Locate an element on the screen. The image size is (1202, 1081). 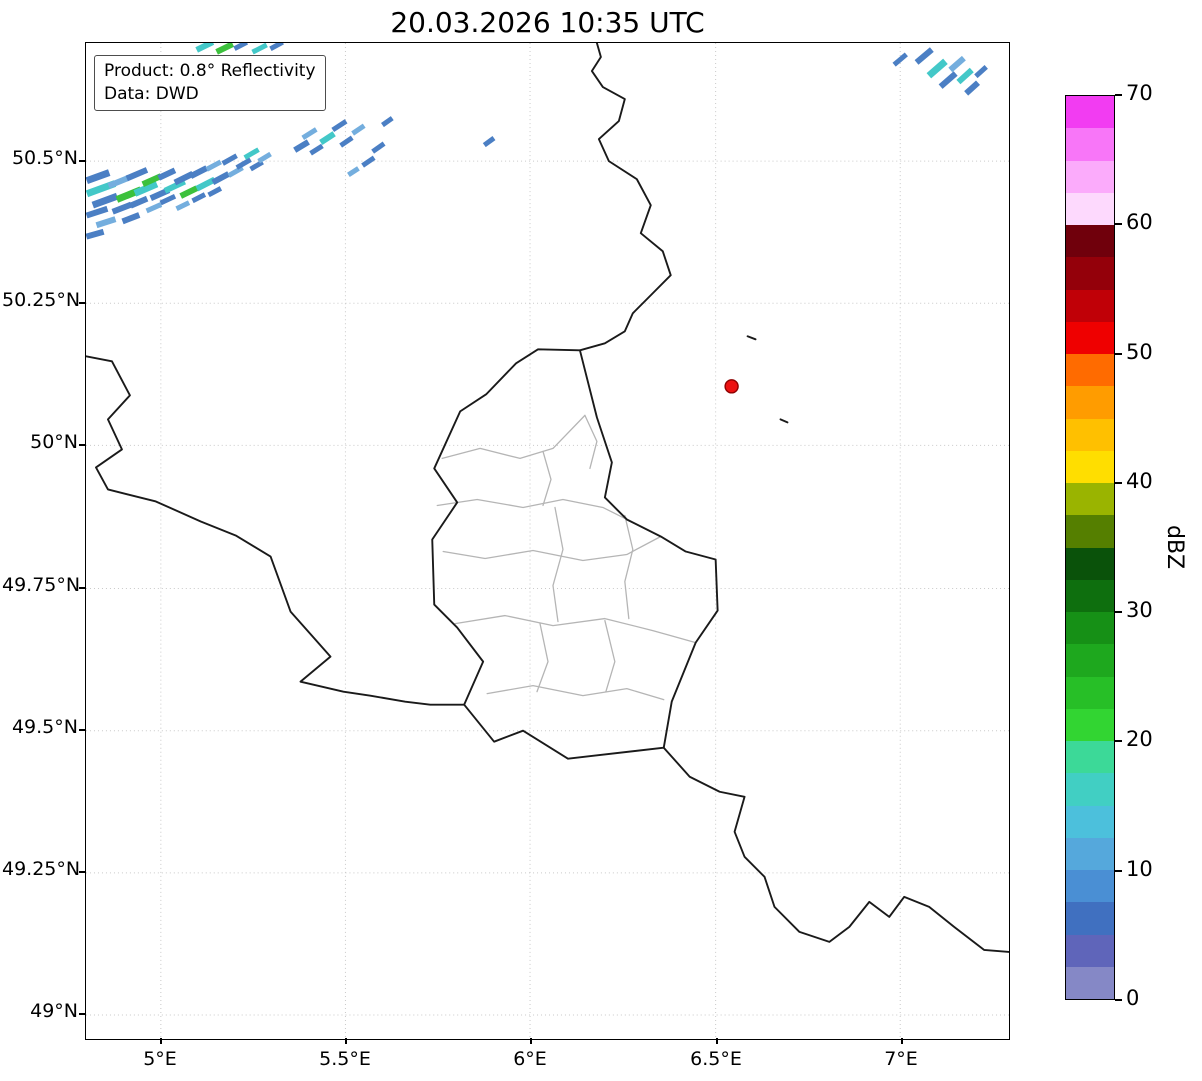
plot-title: 20.03.2026 10:35 UTC is located at coordinates (547, 22).